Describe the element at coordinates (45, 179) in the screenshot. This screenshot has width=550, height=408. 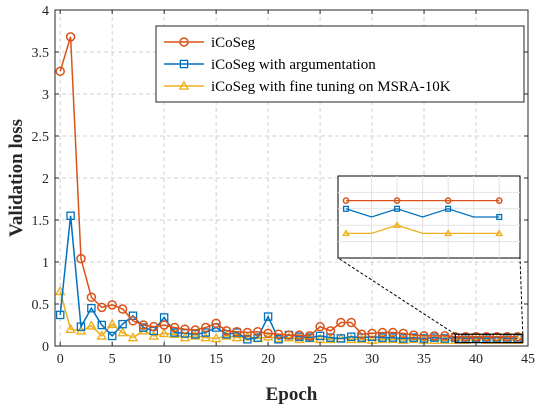
I see `y-tick-label: 2` at that location.